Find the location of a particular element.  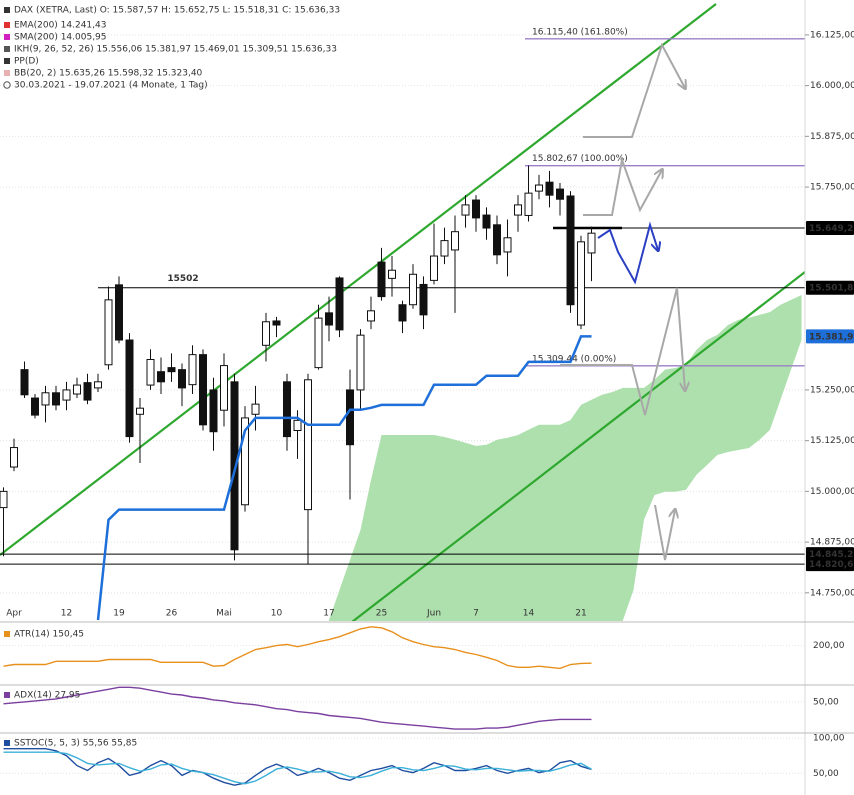

panel-title: SSTOC(5, 5, 3) 55,56 55,85 is located at coordinates (75, 744).